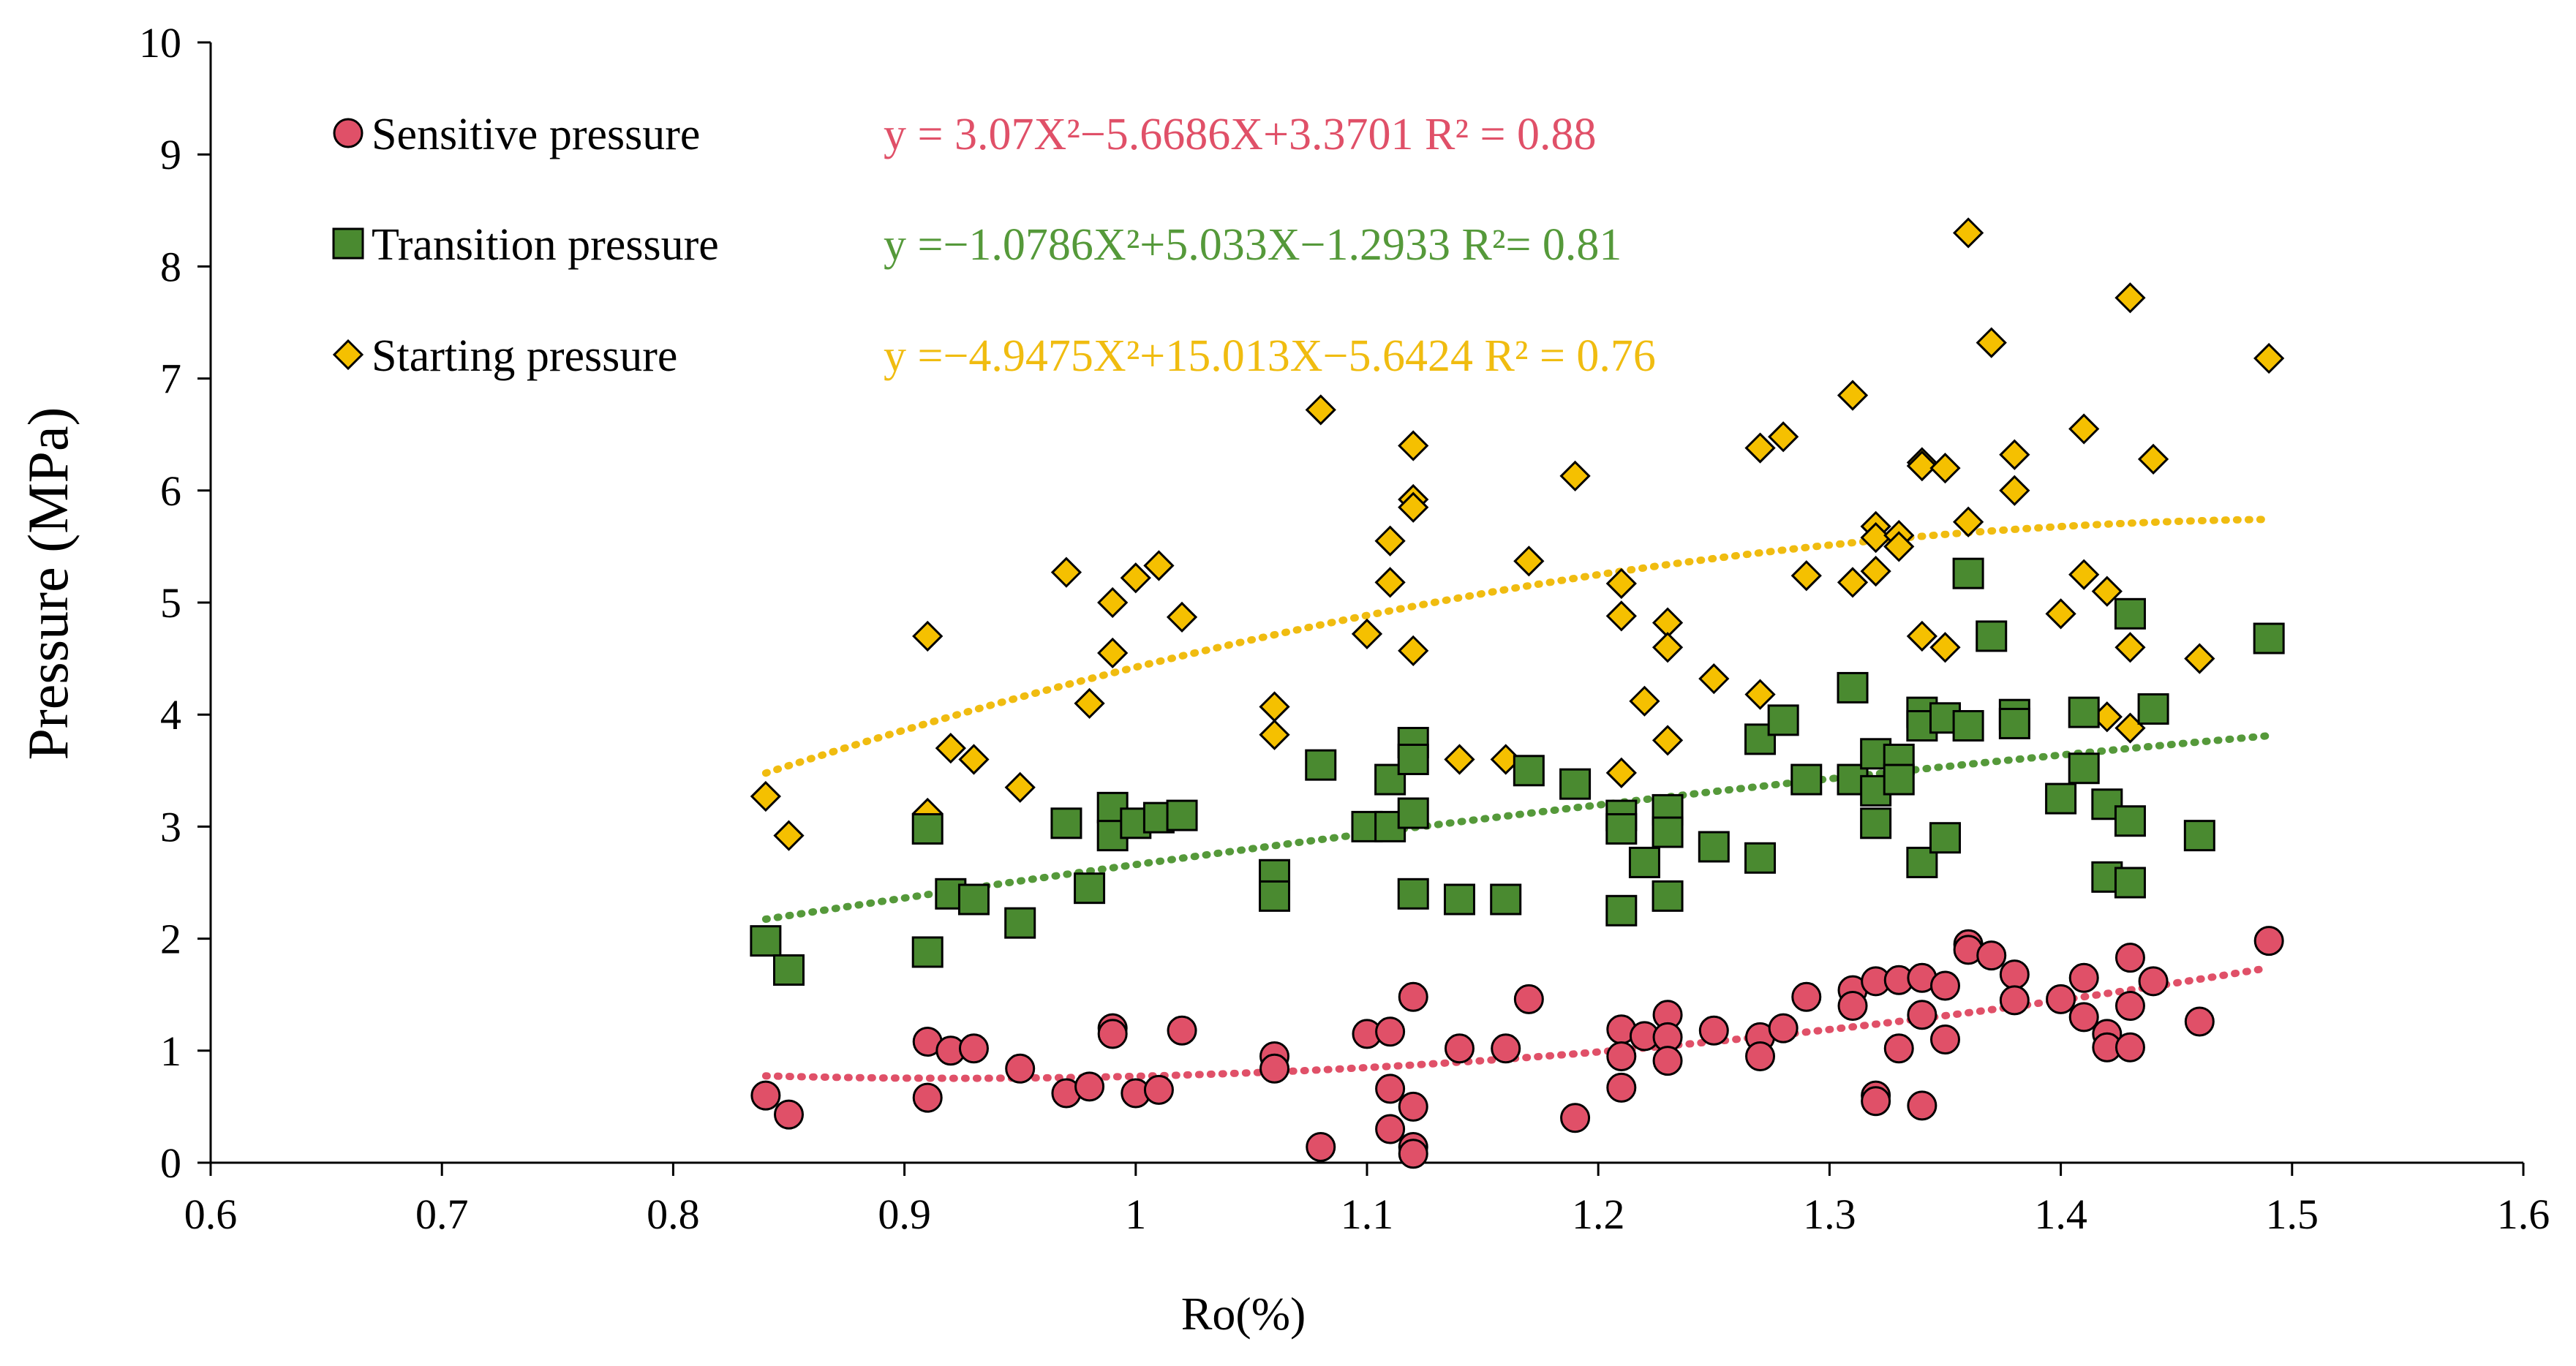 This screenshot has width=2576, height=1366. What do you see at coordinates (170, 1163) in the screenshot?
I see `y-tick-label: 0` at bounding box center [170, 1163].